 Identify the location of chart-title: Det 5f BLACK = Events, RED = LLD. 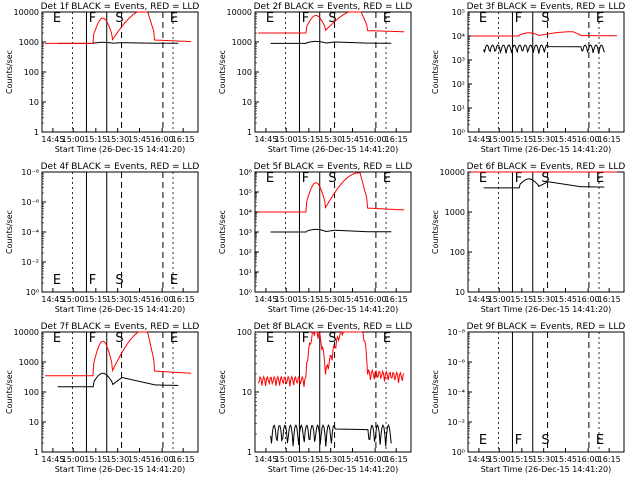
(333, 167).